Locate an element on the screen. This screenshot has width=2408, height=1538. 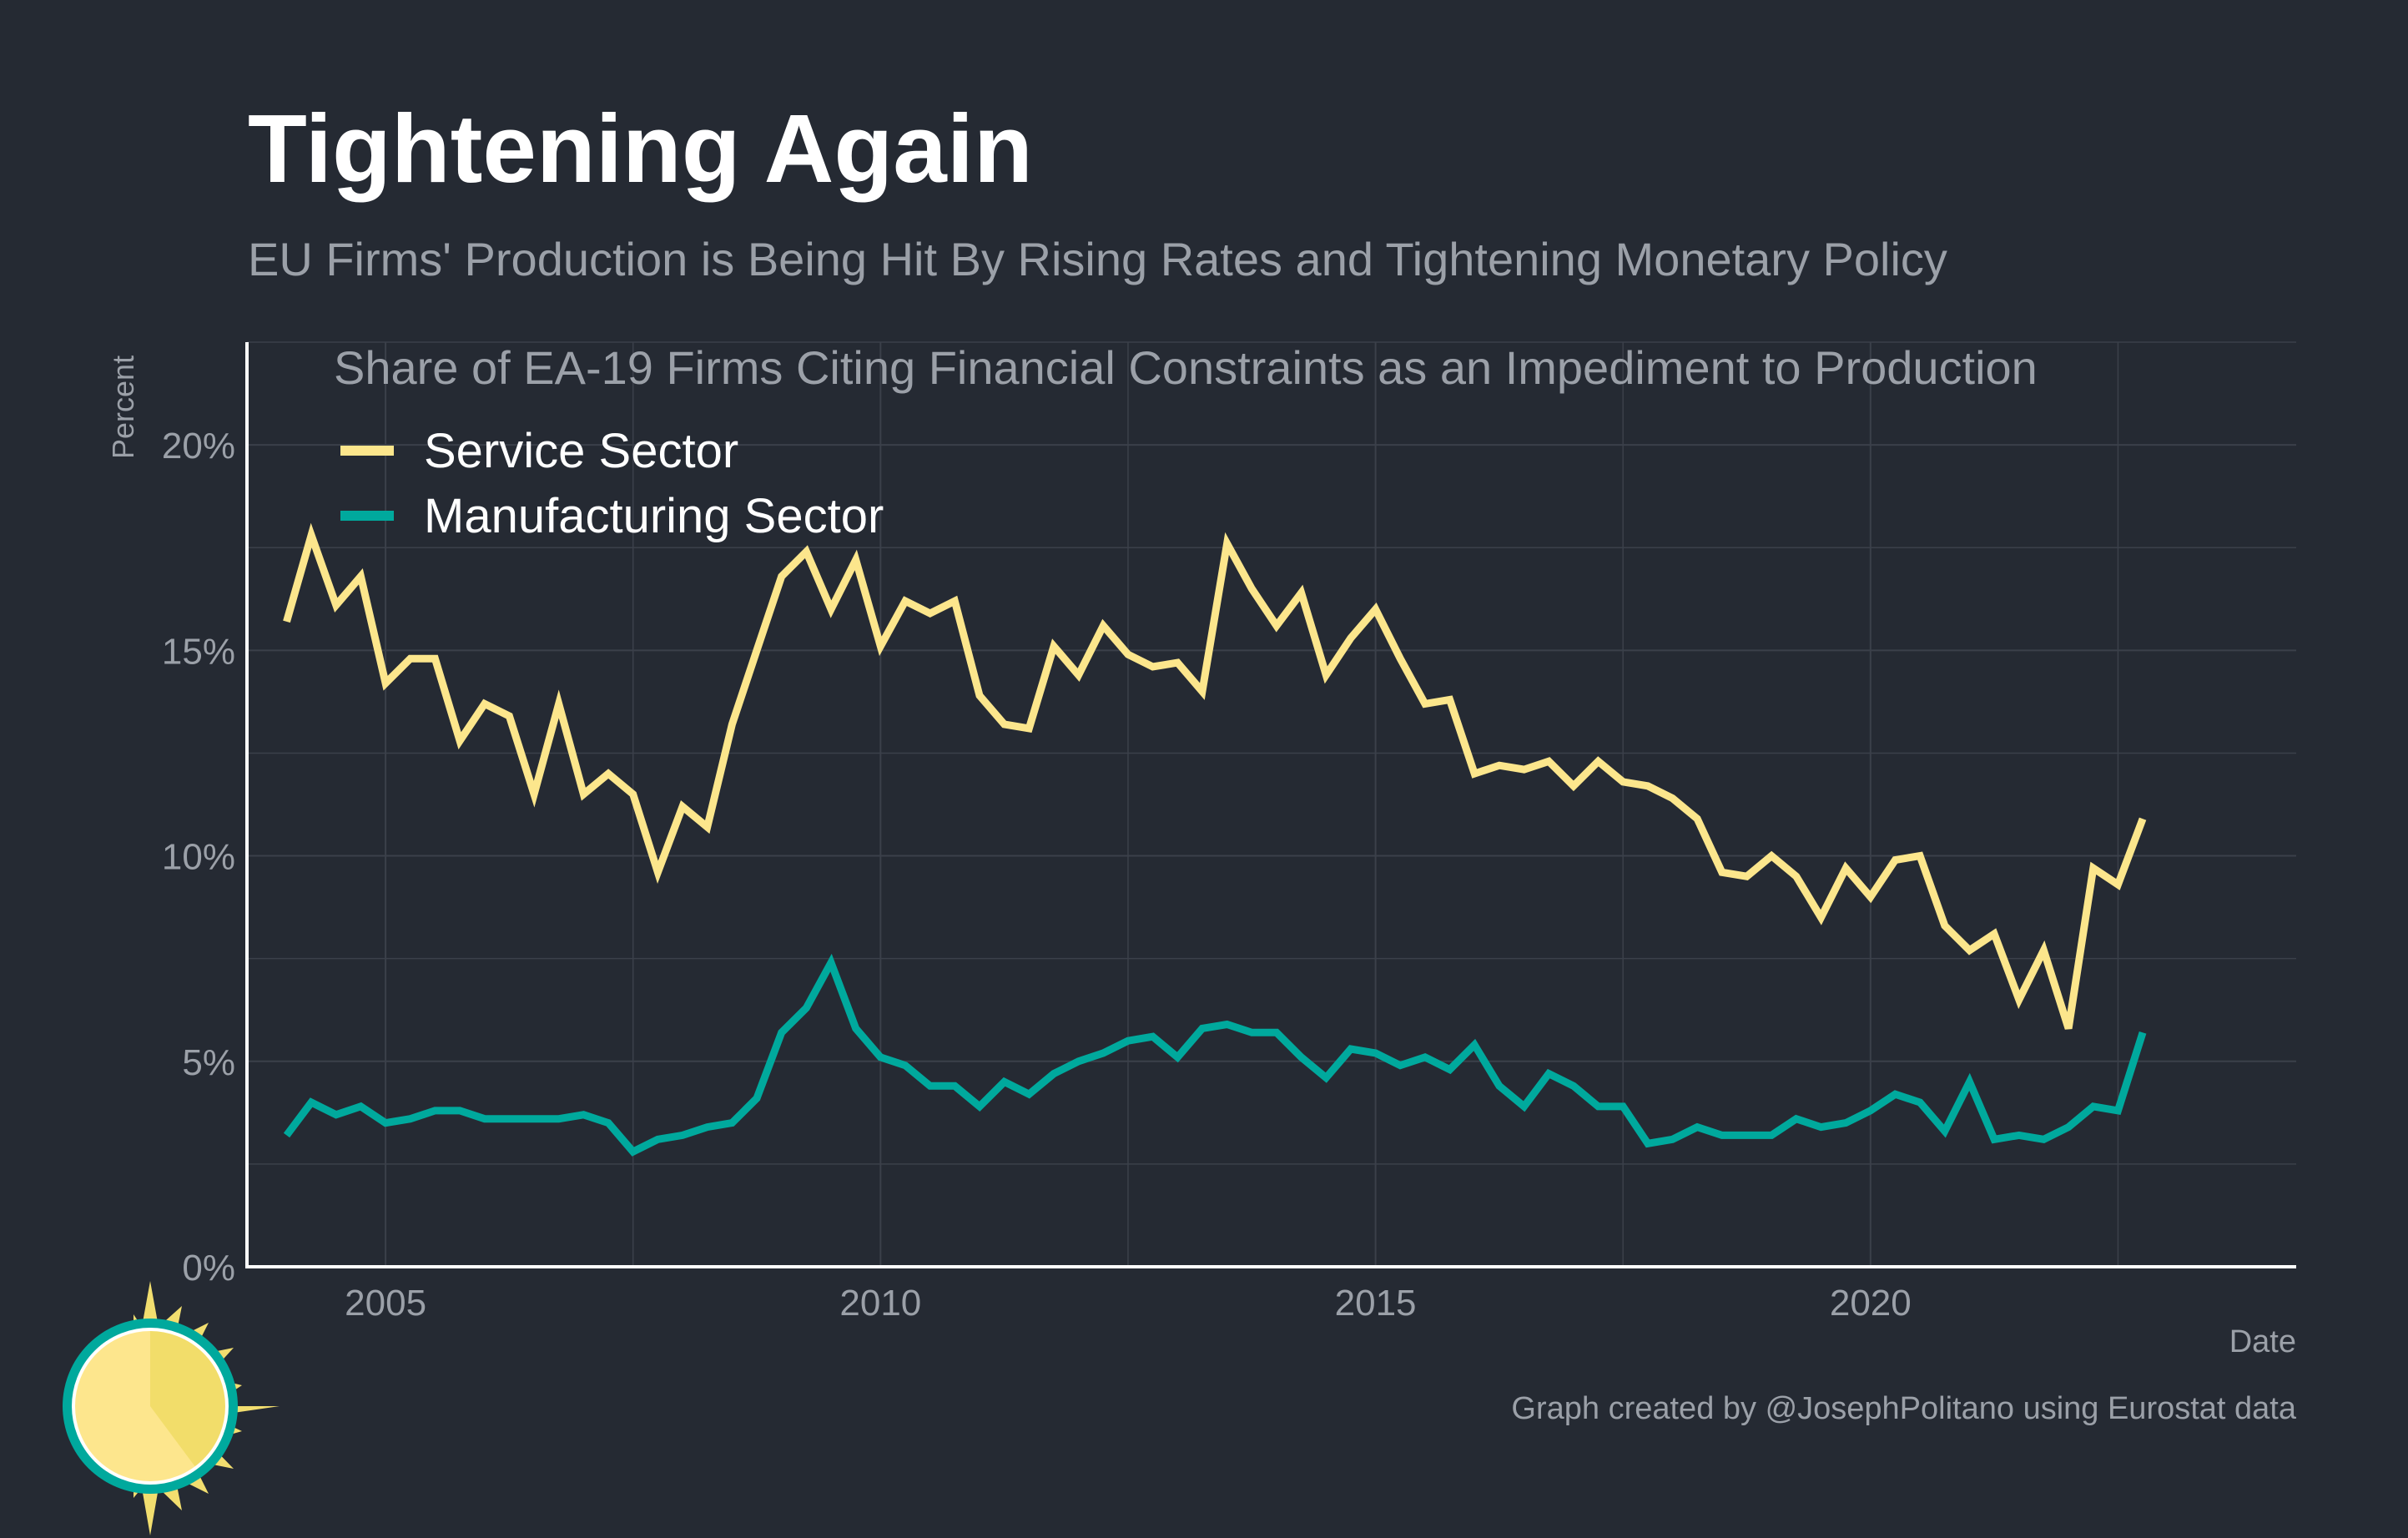
x-axis-title: Date is located at coordinates (2262, 1341).